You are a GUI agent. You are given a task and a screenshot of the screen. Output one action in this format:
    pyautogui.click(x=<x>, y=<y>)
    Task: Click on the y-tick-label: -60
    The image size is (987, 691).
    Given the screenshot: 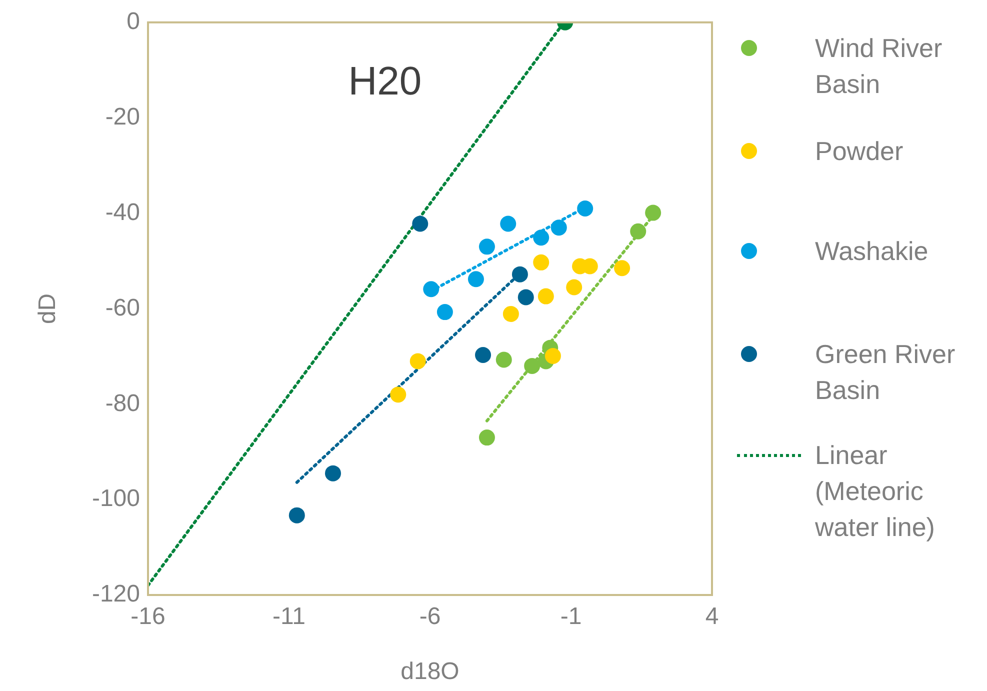 What is the action you would take?
    pyautogui.click(x=122, y=308)
    